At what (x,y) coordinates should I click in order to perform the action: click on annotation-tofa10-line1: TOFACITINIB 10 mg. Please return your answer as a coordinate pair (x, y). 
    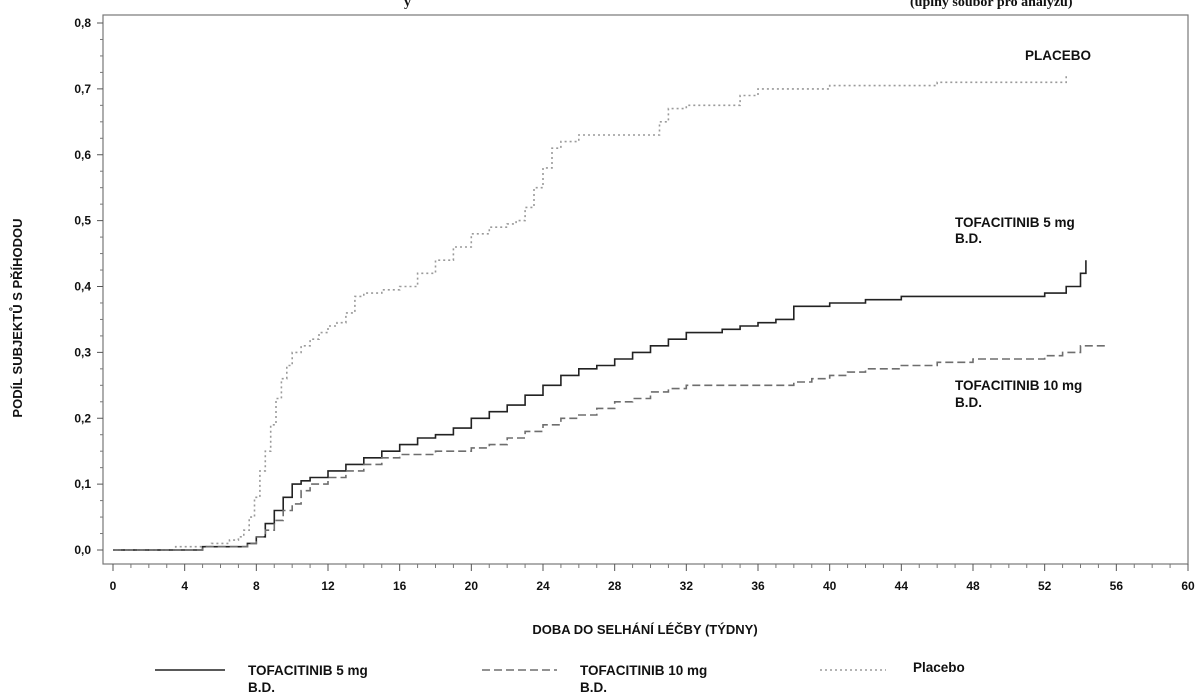
    Looking at the image, I should click on (1018, 385).